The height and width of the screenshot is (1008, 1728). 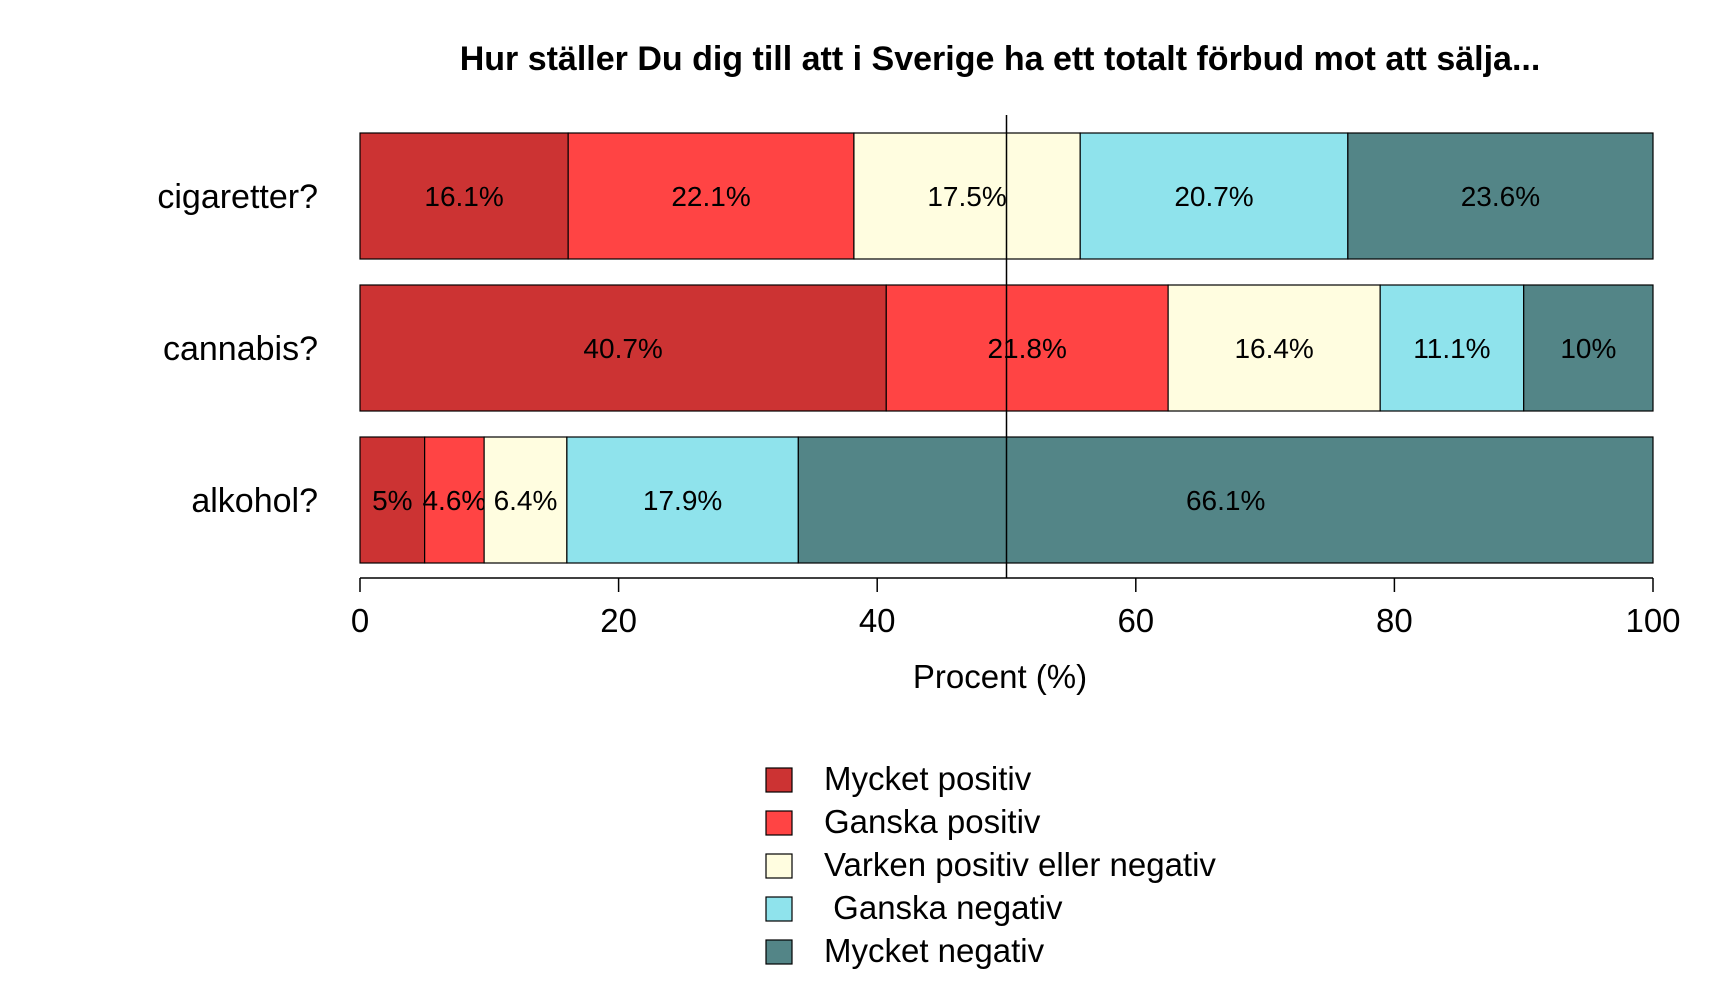 I want to click on data-label: 6.4%, so click(x=526, y=500).